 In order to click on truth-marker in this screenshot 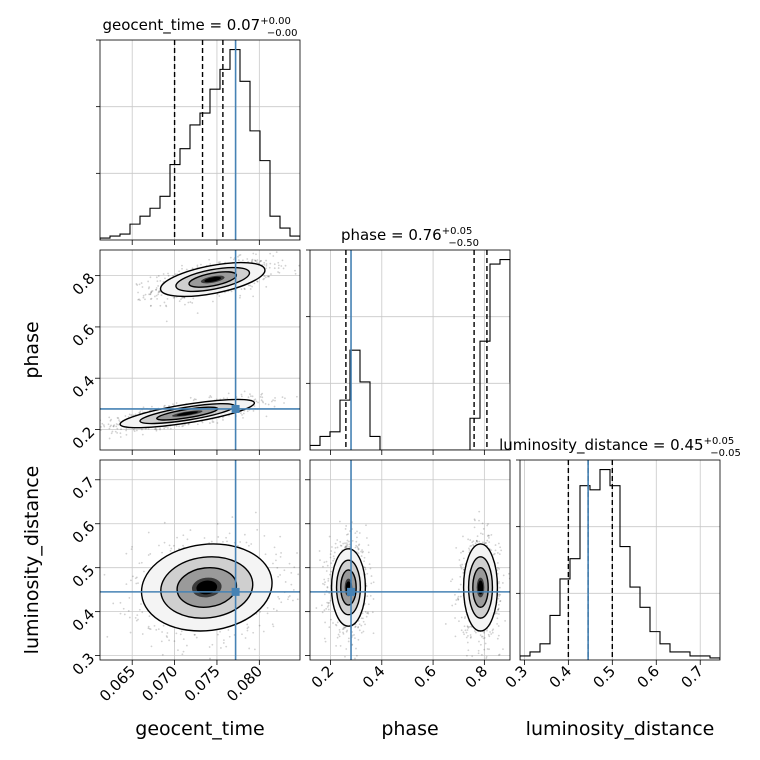, I will do `click(235, 408)`.